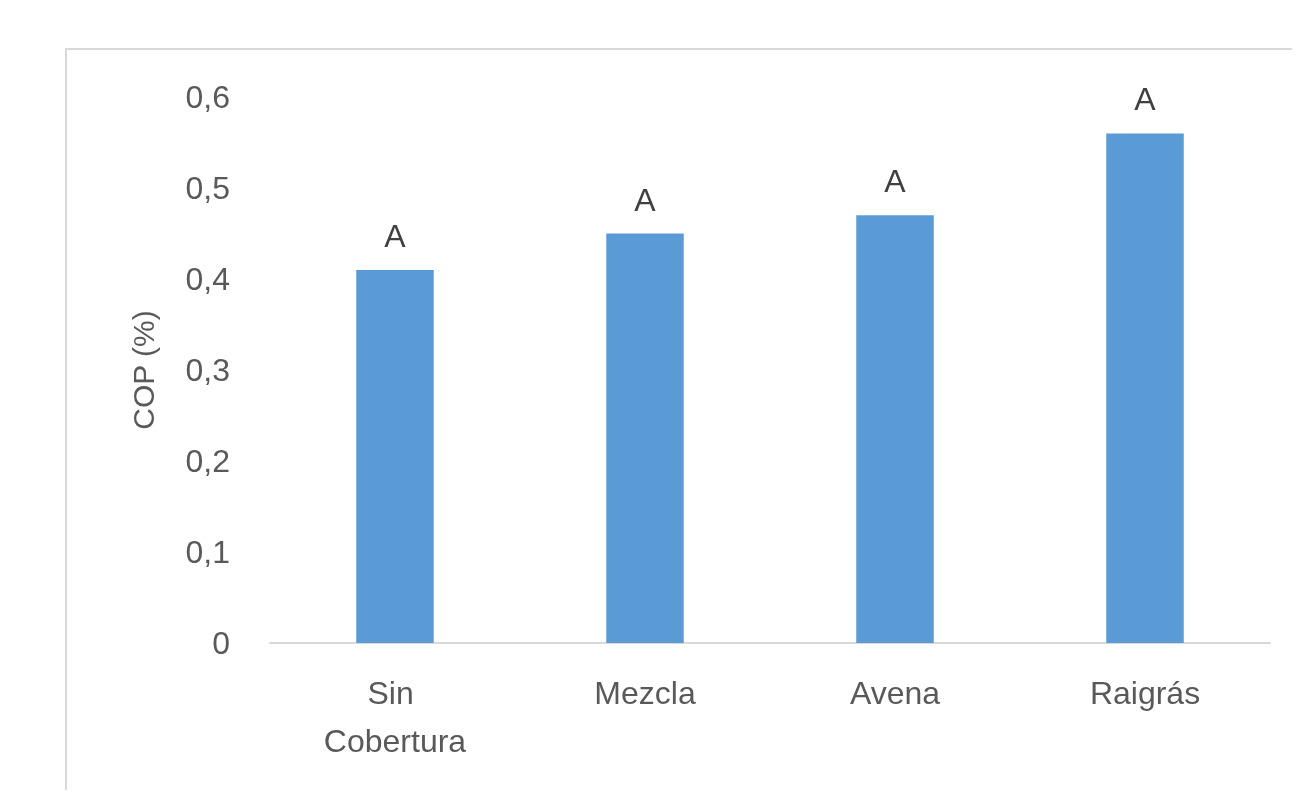 This screenshot has width=1298, height=796. I want to click on y-tick-label: 0,6, so click(207, 97).